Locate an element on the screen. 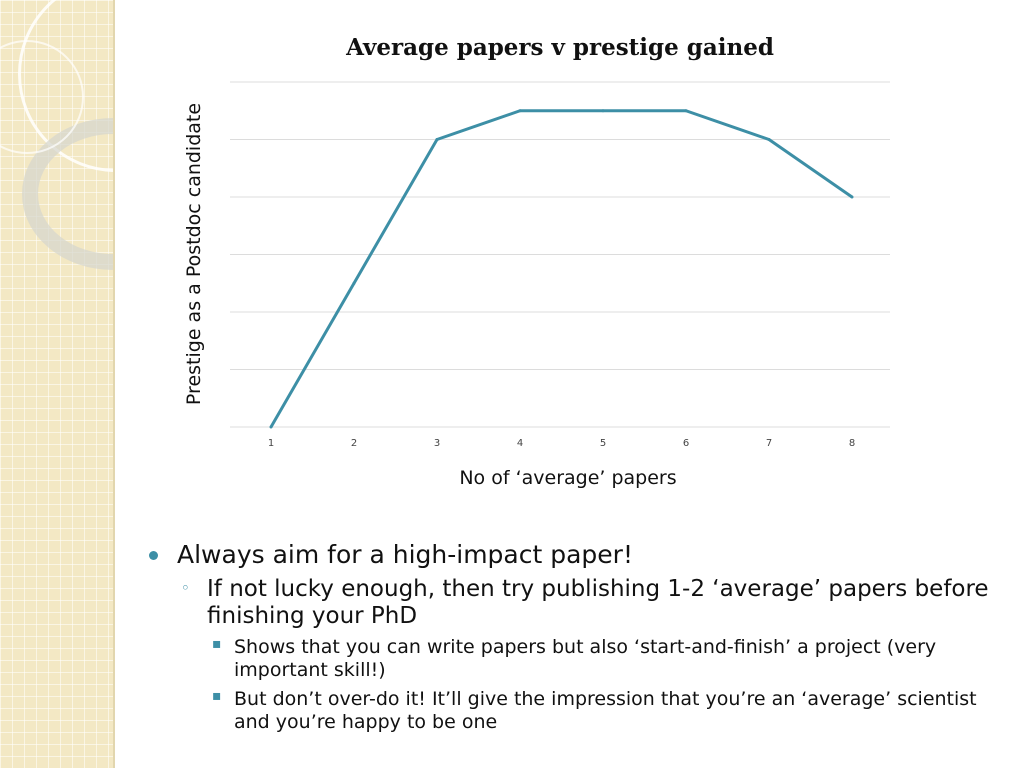  bullet-dot-icon is located at coordinates (153, 555).